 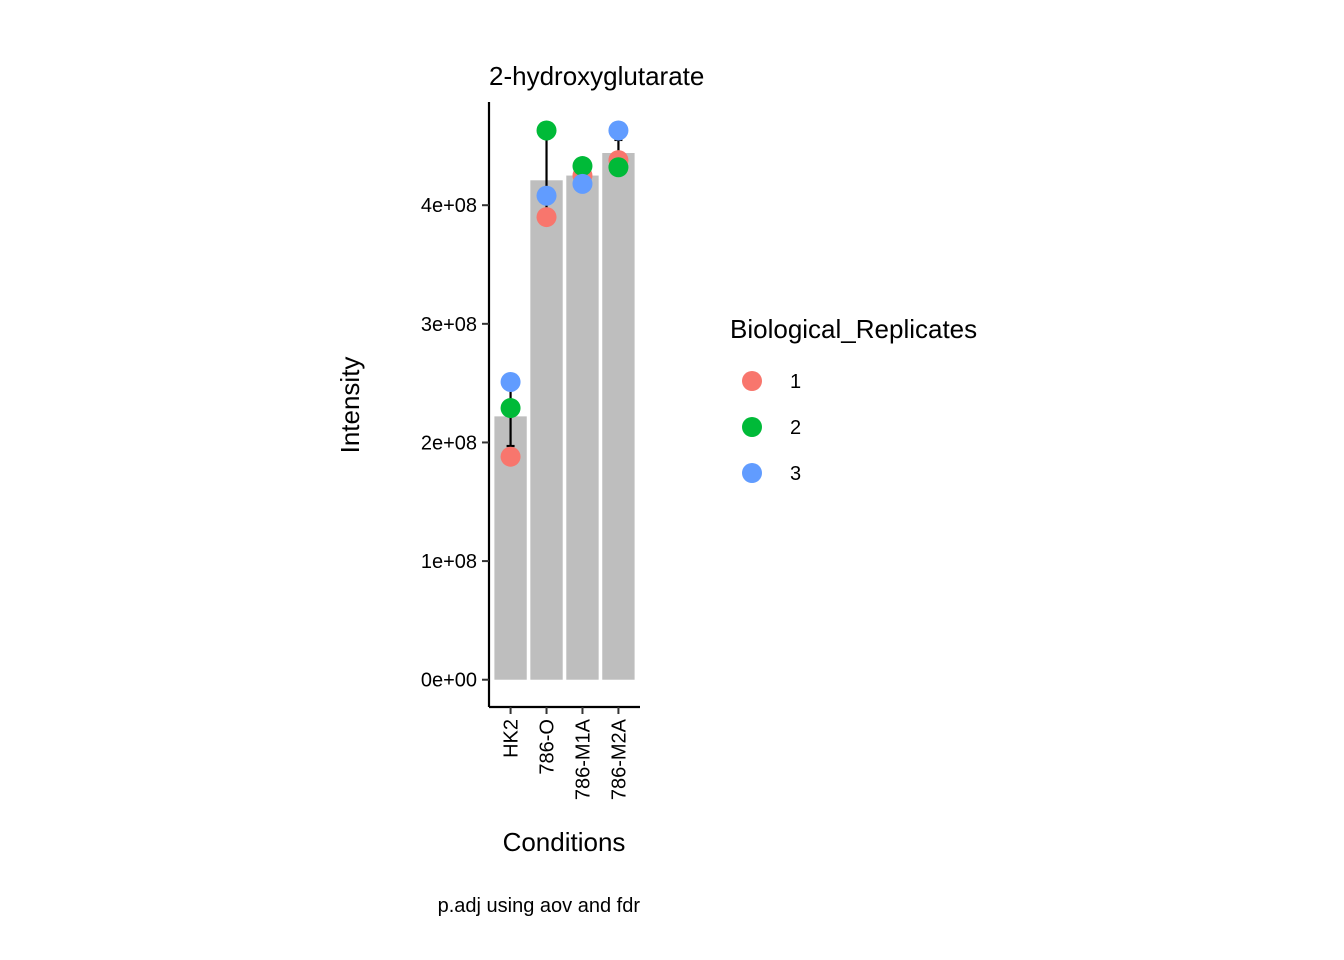 I want to click on point-replicate-2-786-M2A, so click(x=618, y=167).